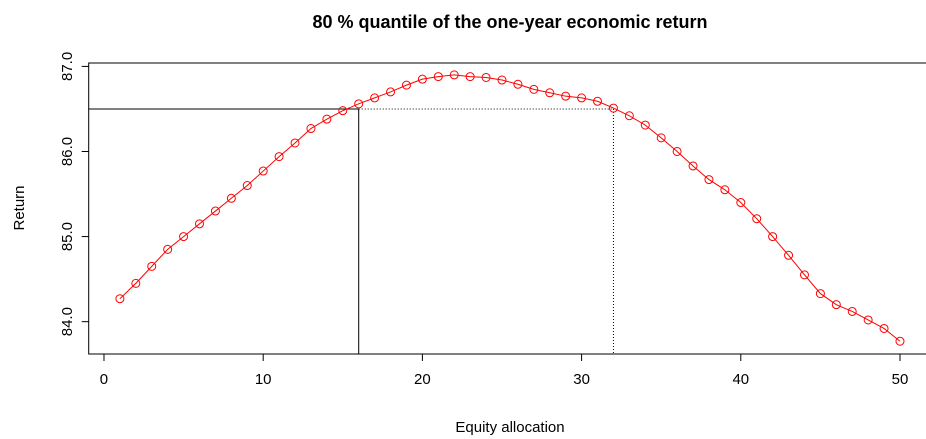 Image resolution: width=926 pixels, height=439 pixels. I want to click on y-tick-label: 87.0, so click(67, 66).